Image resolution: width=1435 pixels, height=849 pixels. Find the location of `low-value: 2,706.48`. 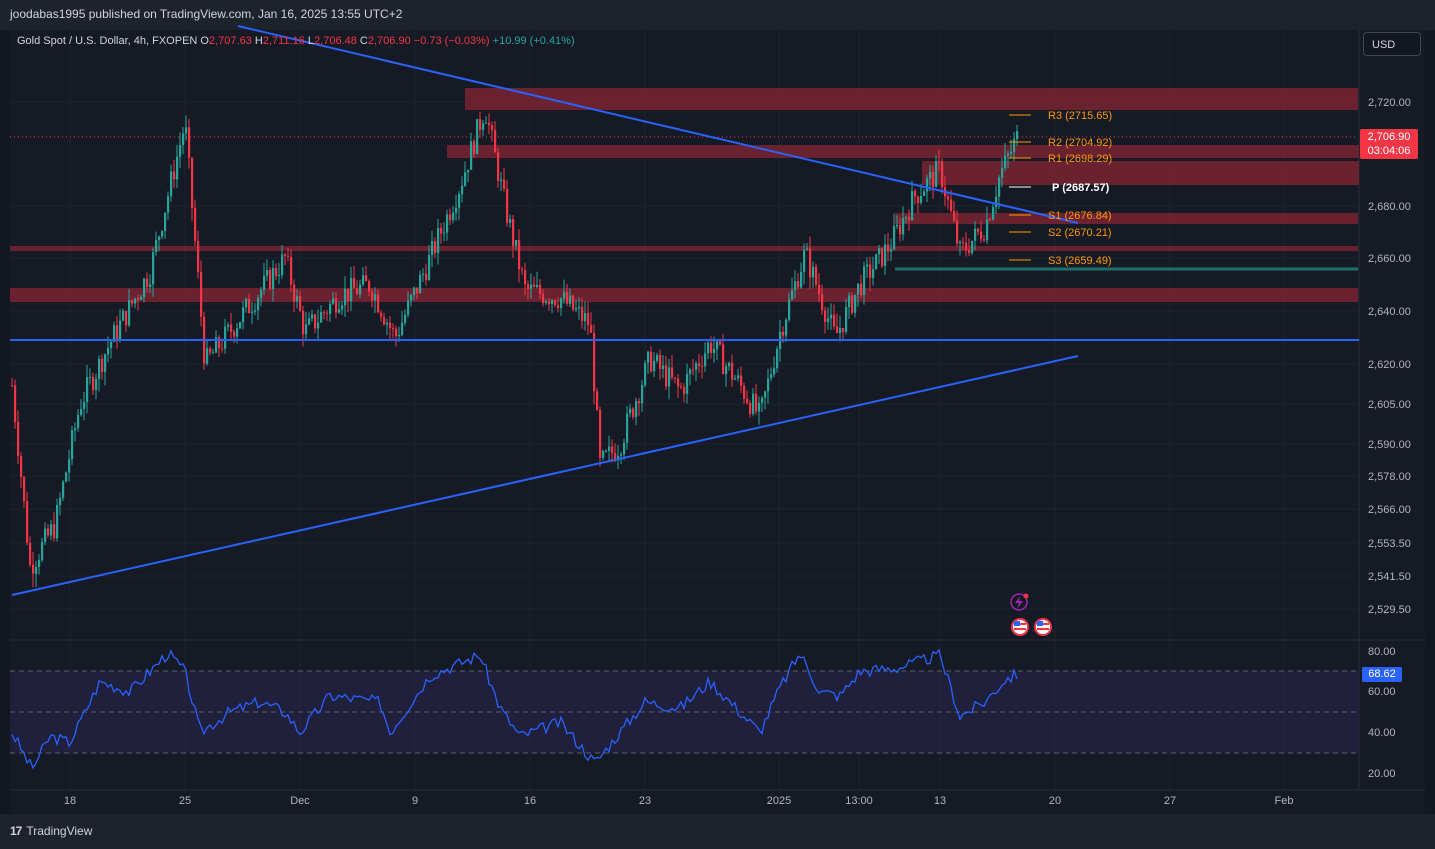

low-value: 2,706.48 is located at coordinates (335, 41).